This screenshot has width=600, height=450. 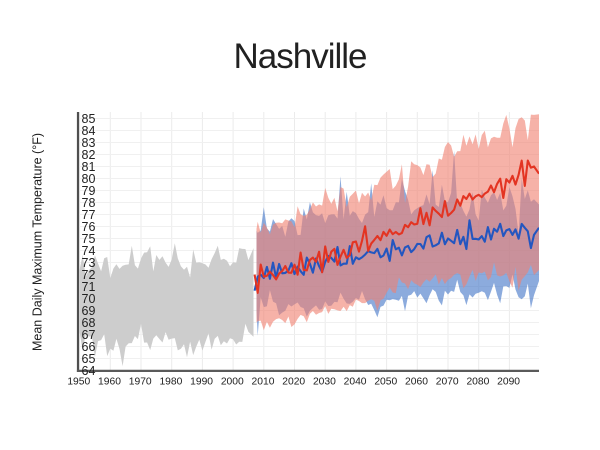 I want to click on svg-text: 84, so click(x=89, y=131).